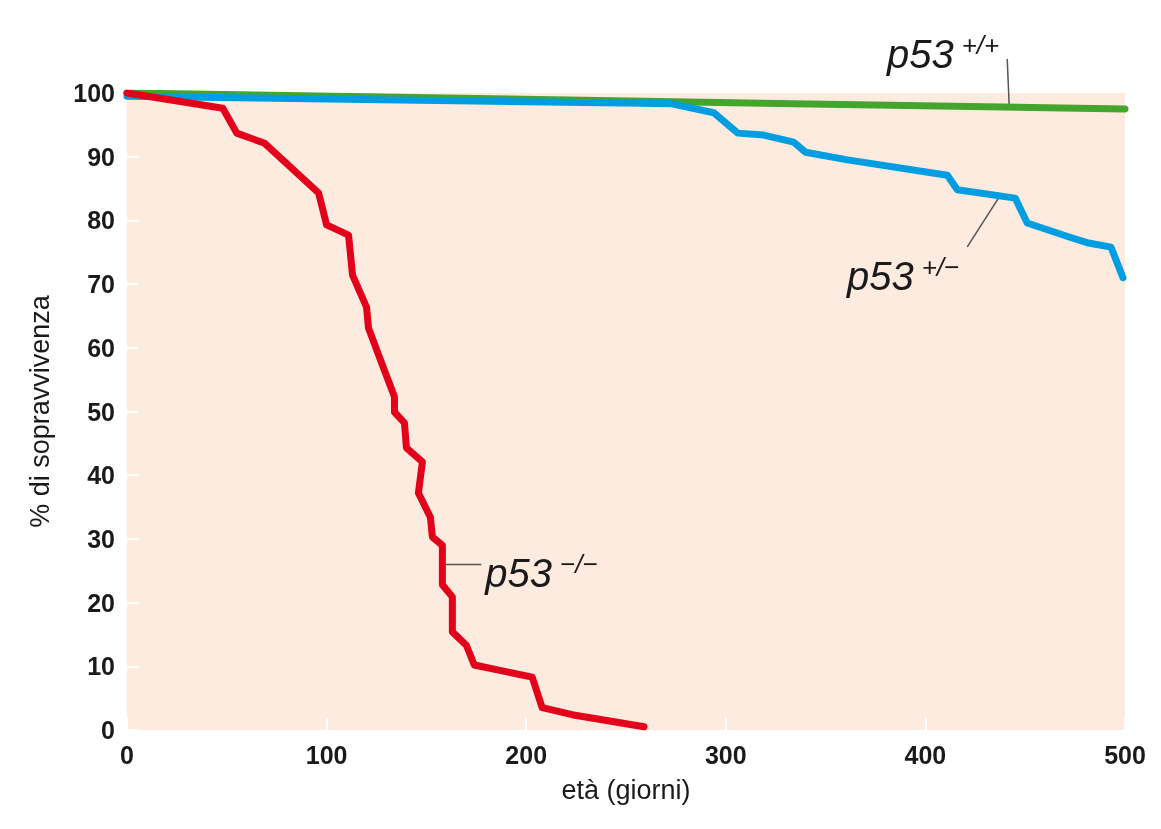  Describe the element at coordinates (526, 754) in the screenshot. I see `x-tick-label: 200` at that location.